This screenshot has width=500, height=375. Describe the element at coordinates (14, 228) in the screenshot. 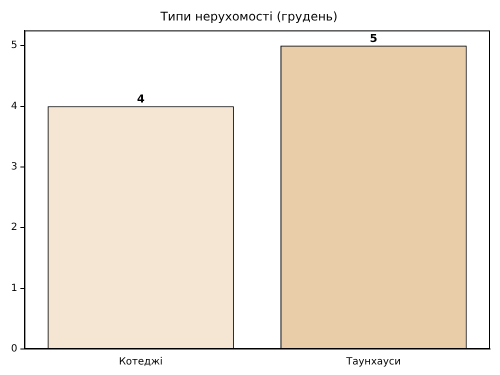

I see `y-tick-label: 2` at that location.